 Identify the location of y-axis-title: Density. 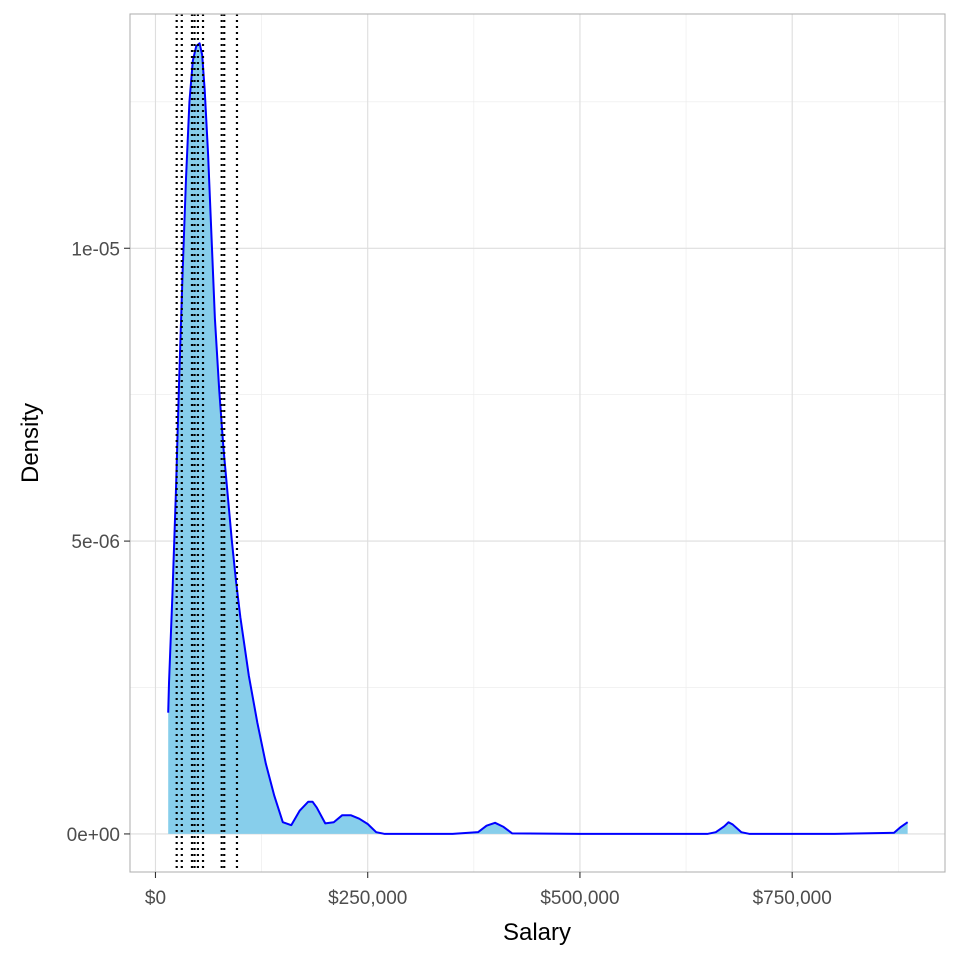
(30, 443).